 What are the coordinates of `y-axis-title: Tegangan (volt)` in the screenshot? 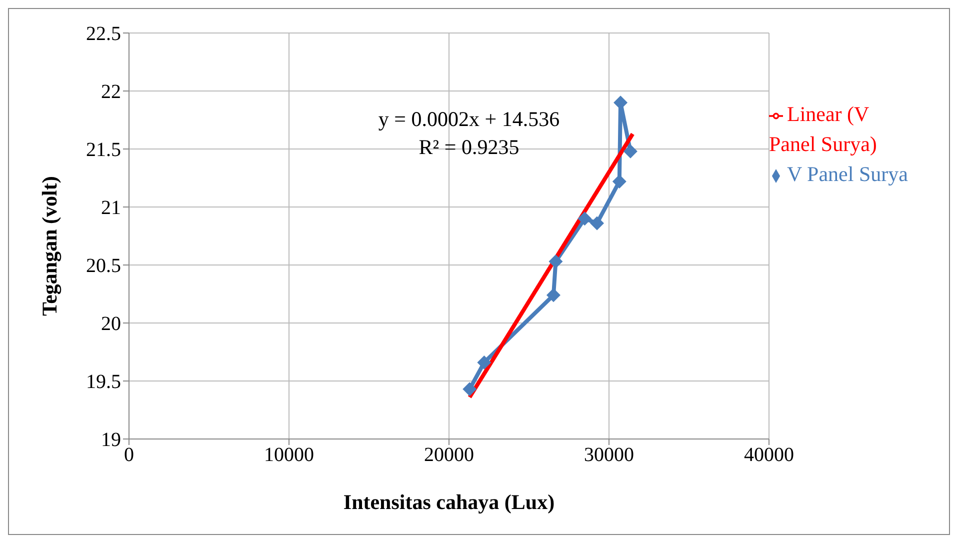 It's located at (49, 246).